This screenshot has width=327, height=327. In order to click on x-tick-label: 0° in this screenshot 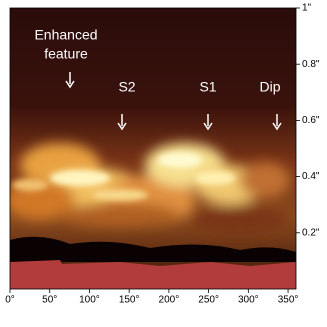, I will do `click(10, 300)`.